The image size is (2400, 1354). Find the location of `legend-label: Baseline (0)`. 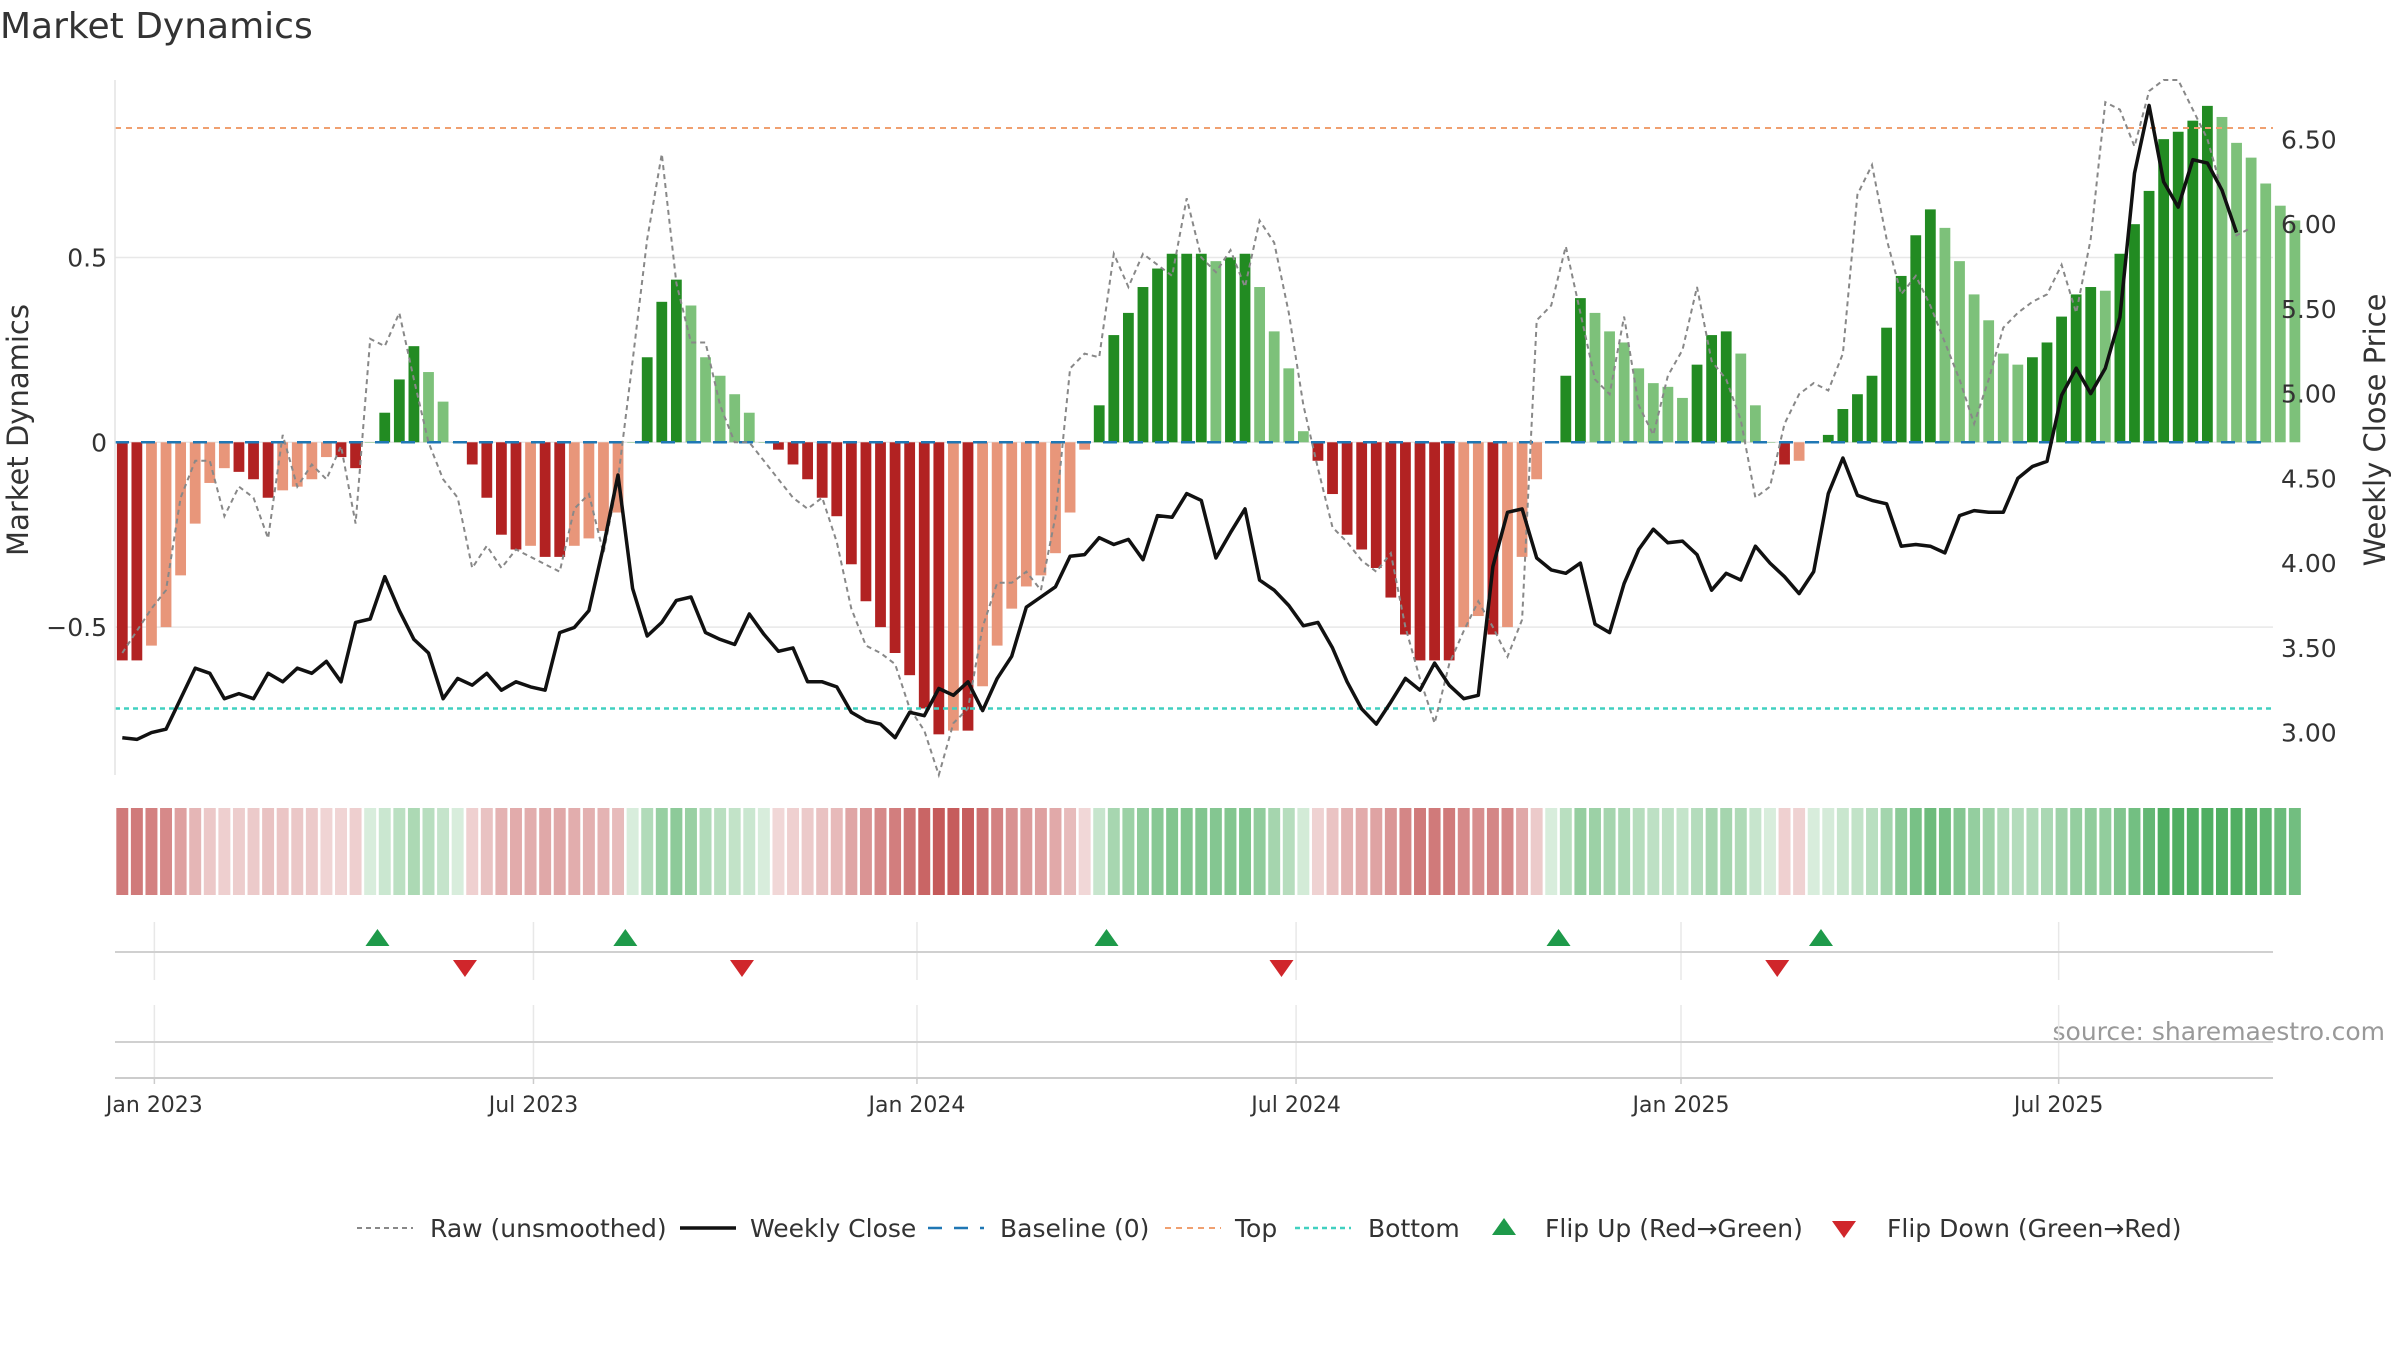

legend-label: Baseline (0) is located at coordinates (1074, 1228).